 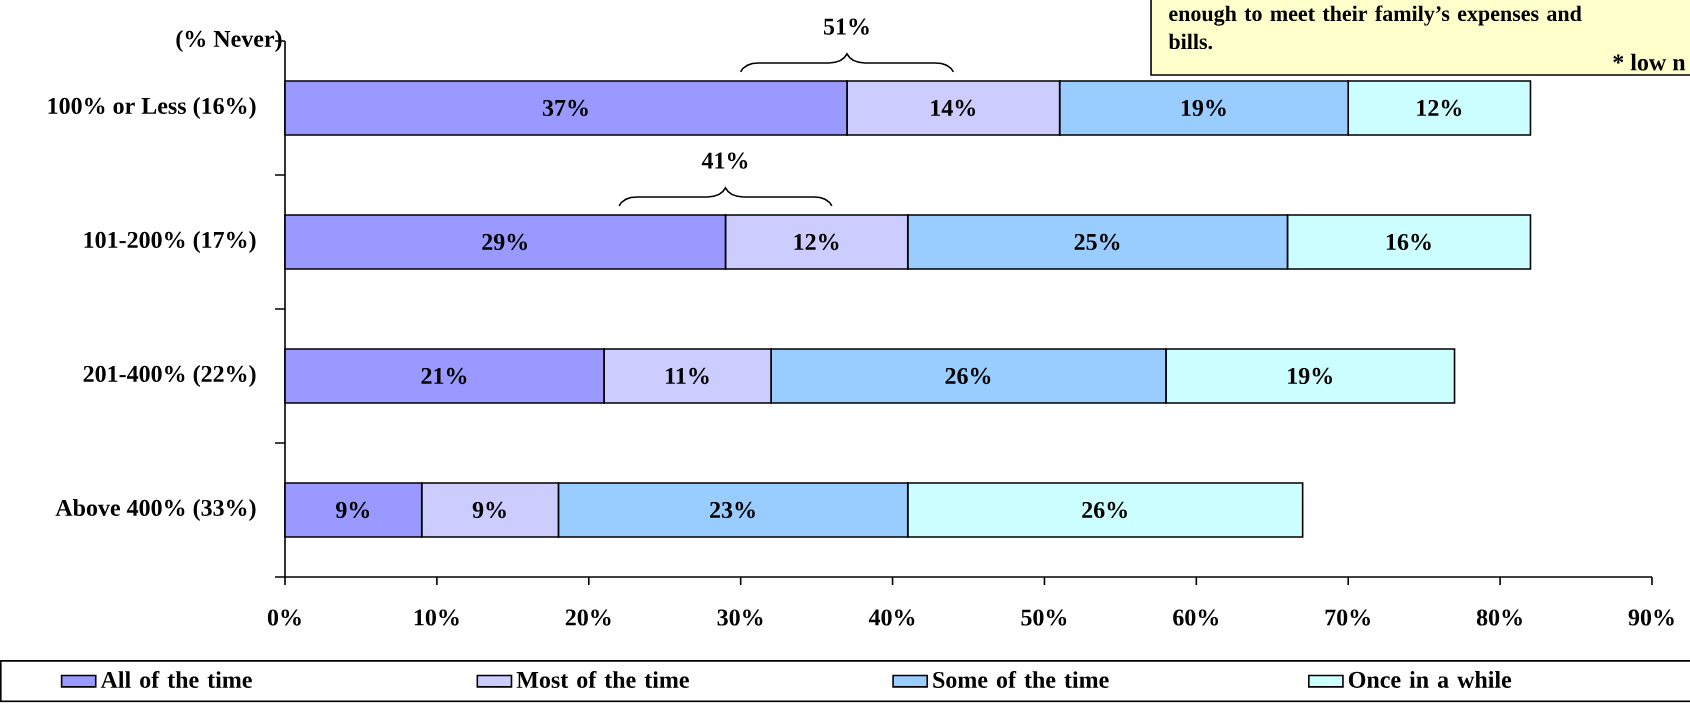 What do you see at coordinates (846, 26) in the screenshot?
I see `text: 51%` at bounding box center [846, 26].